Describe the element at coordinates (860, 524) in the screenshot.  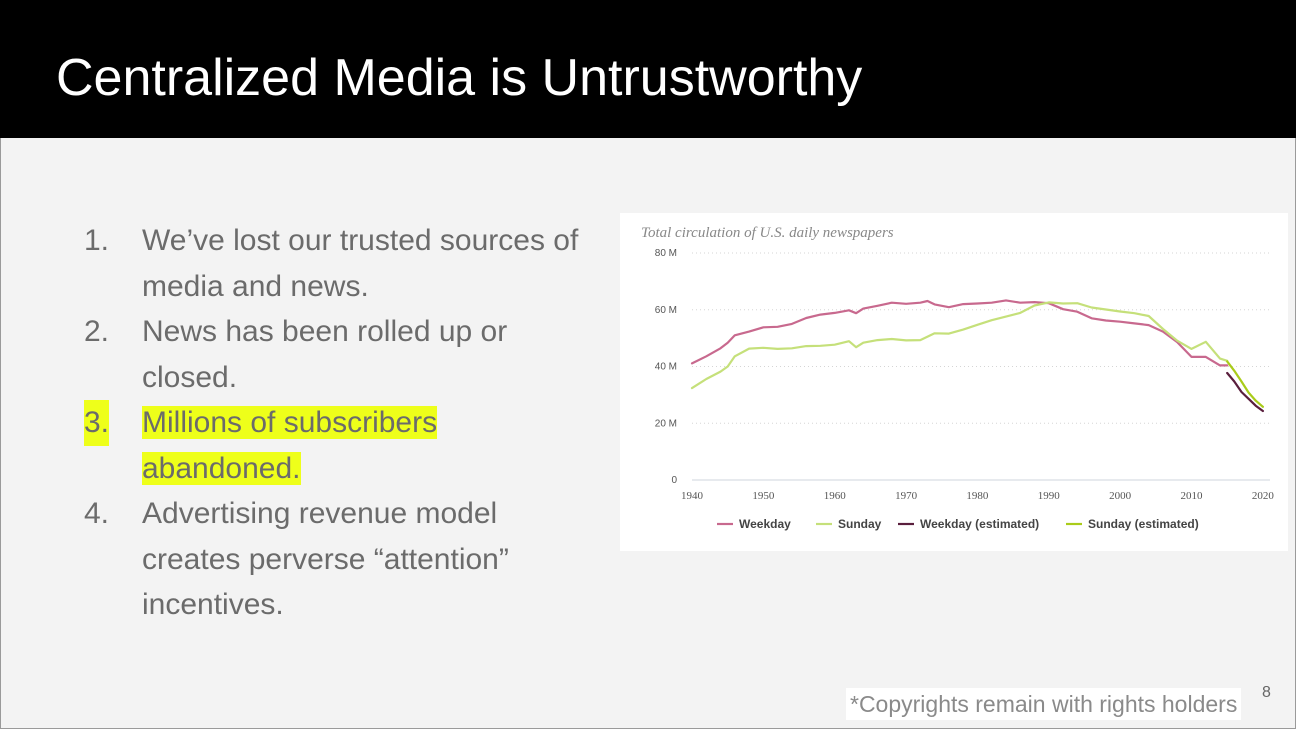
I see `legend-label: Sunday` at that location.